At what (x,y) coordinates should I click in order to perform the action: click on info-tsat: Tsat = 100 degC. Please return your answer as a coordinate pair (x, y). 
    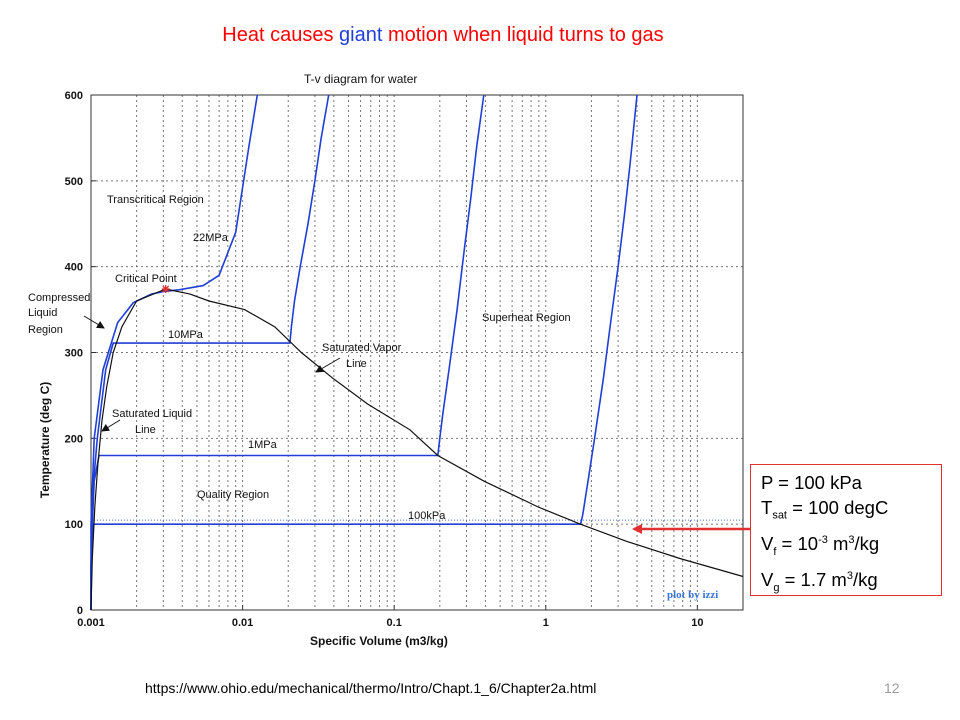
    Looking at the image, I should click on (851, 512).